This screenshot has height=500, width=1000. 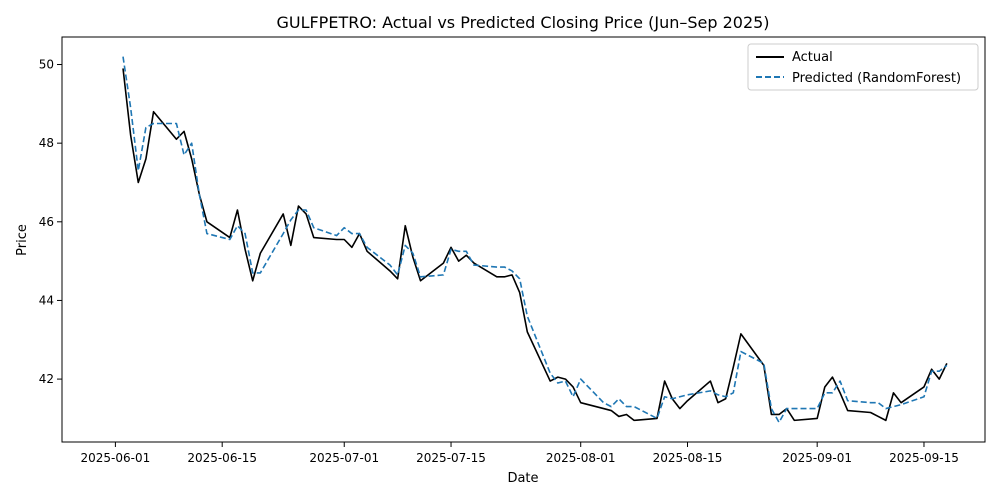 What do you see at coordinates (451, 458) in the screenshot?
I see `x-tick-label: 2025-07-15` at bounding box center [451, 458].